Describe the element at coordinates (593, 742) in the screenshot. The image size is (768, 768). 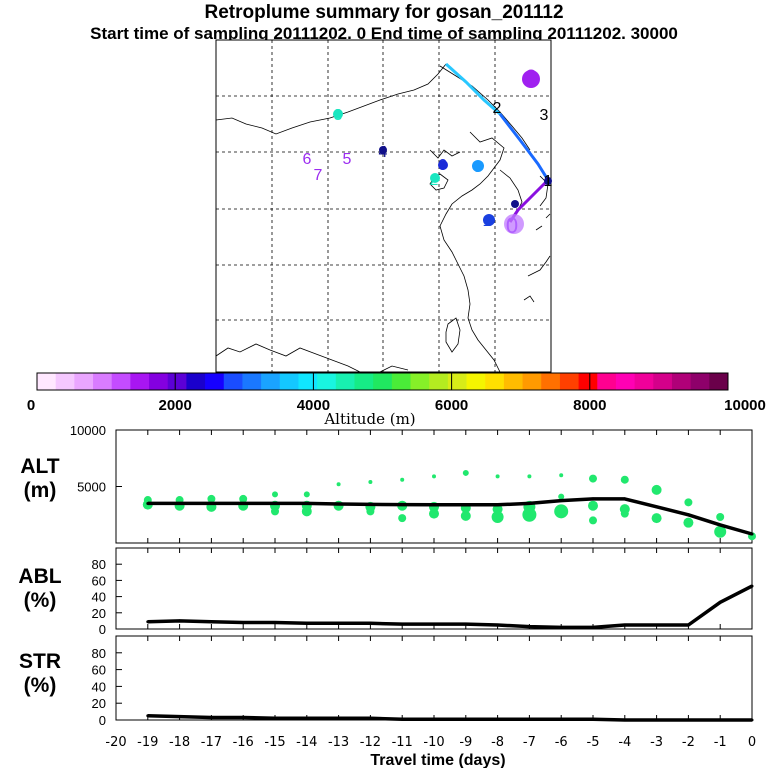
I see `x-tick-label: -5` at that location.